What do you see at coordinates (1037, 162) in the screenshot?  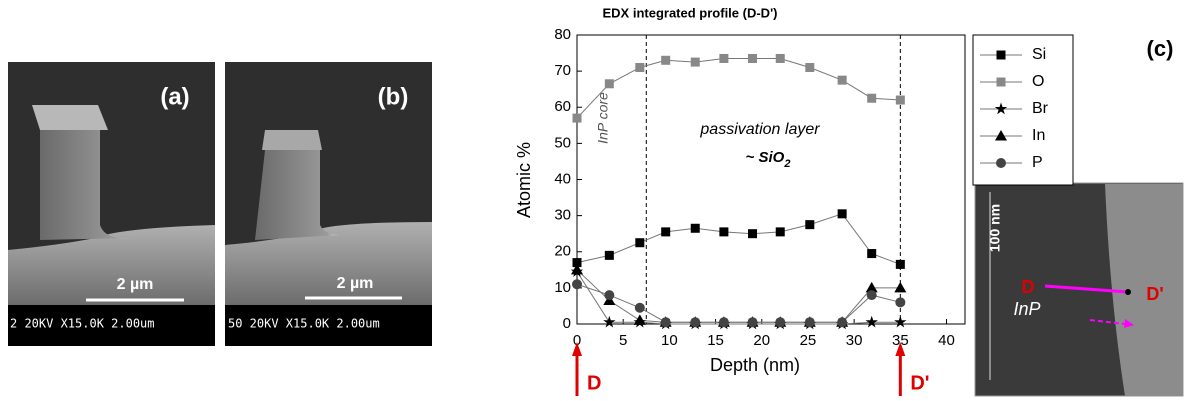 I see `legend-label: P` at bounding box center [1037, 162].